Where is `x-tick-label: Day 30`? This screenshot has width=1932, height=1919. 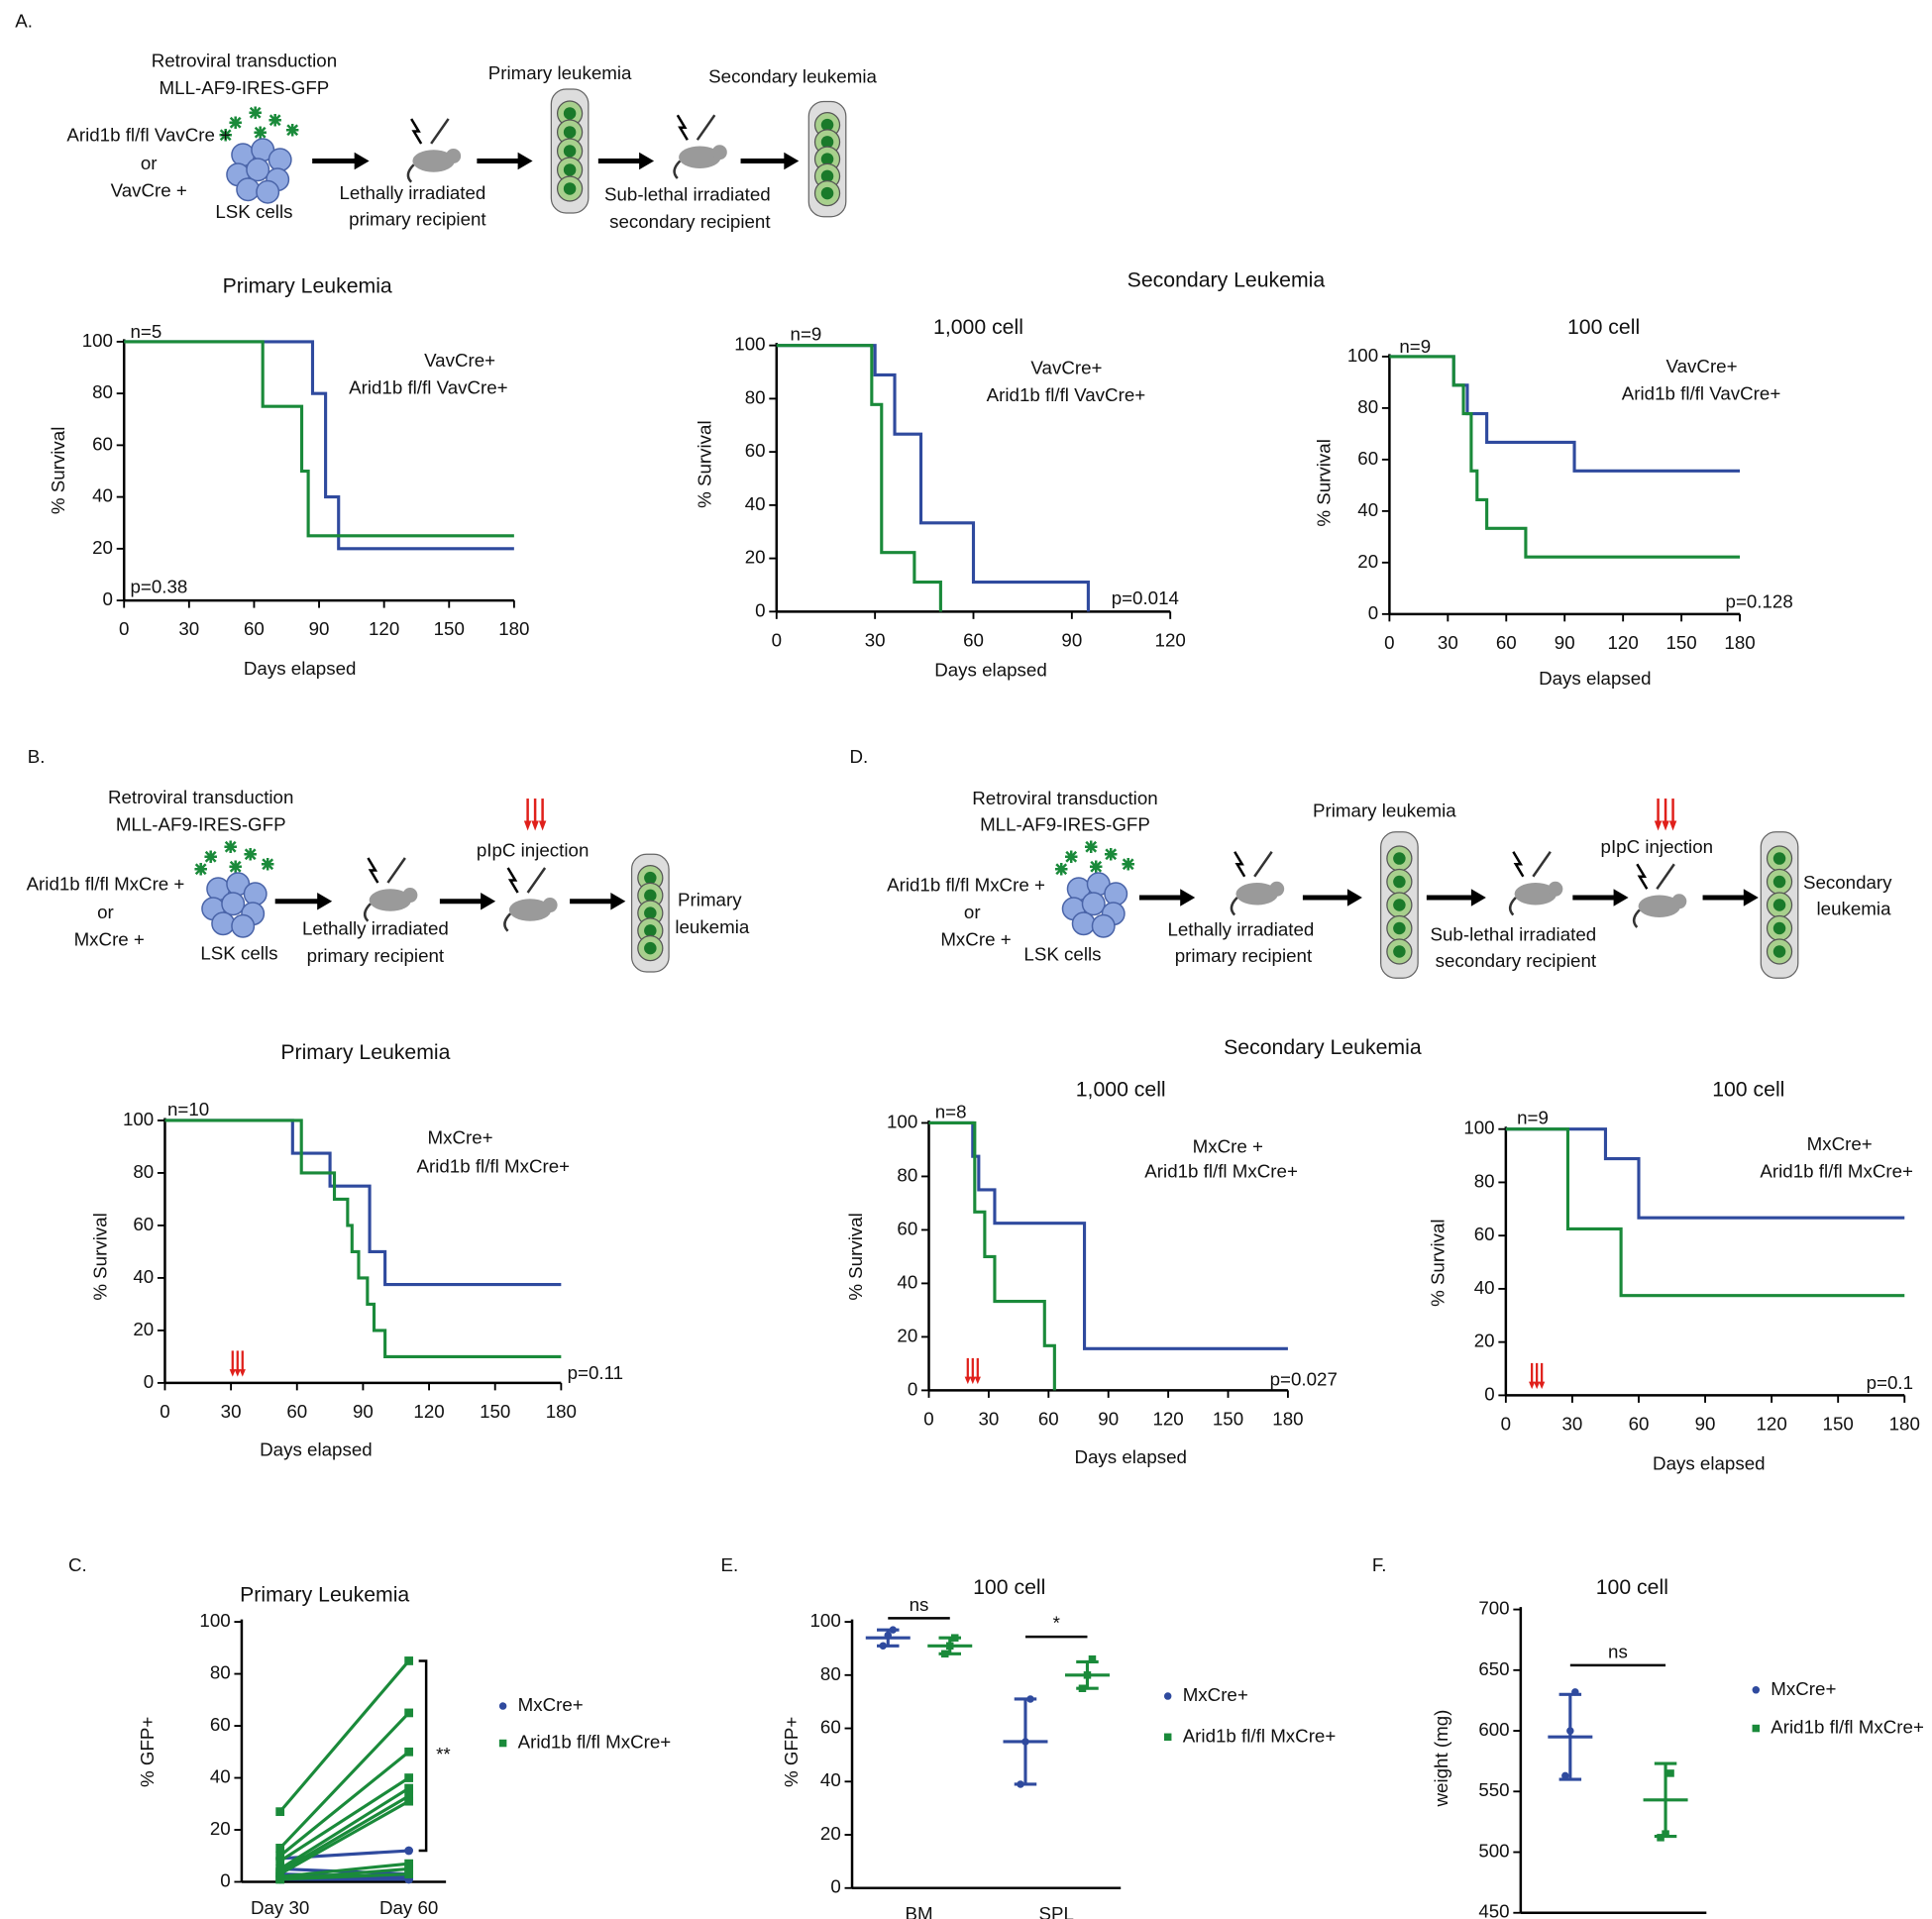
x-tick-label: Day 30 is located at coordinates (280, 1907).